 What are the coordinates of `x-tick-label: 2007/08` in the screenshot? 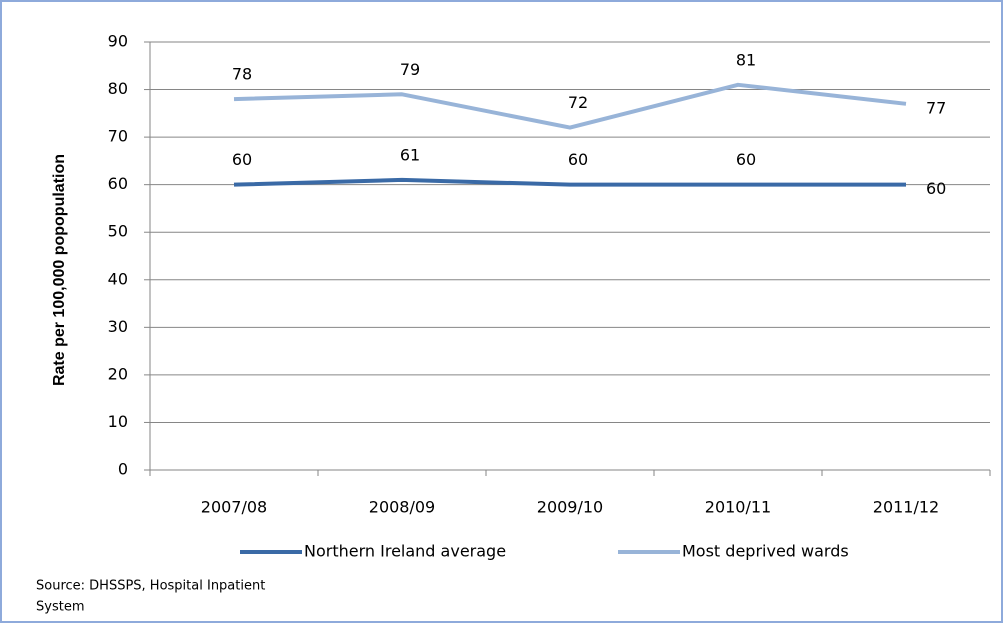 It's located at (234, 507).